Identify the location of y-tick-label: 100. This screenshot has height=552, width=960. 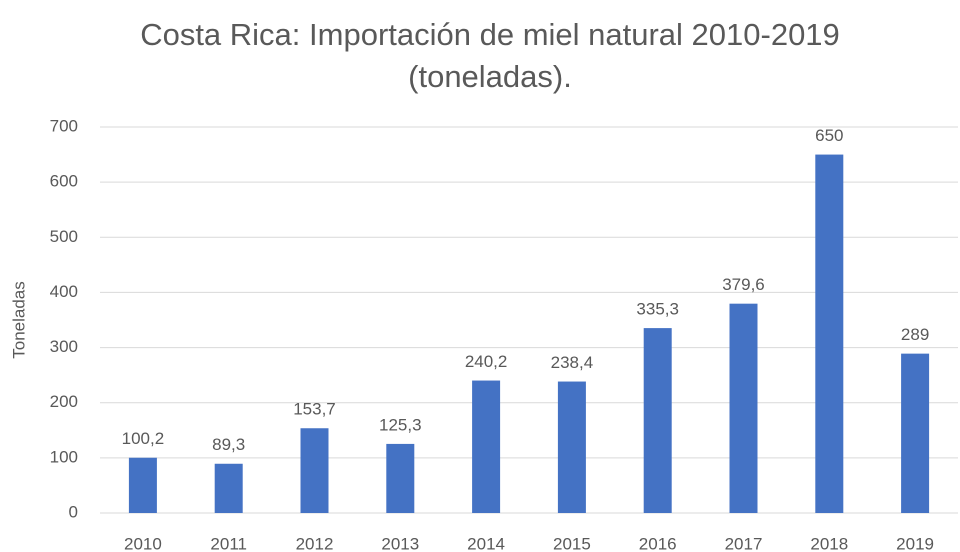
(64, 456).